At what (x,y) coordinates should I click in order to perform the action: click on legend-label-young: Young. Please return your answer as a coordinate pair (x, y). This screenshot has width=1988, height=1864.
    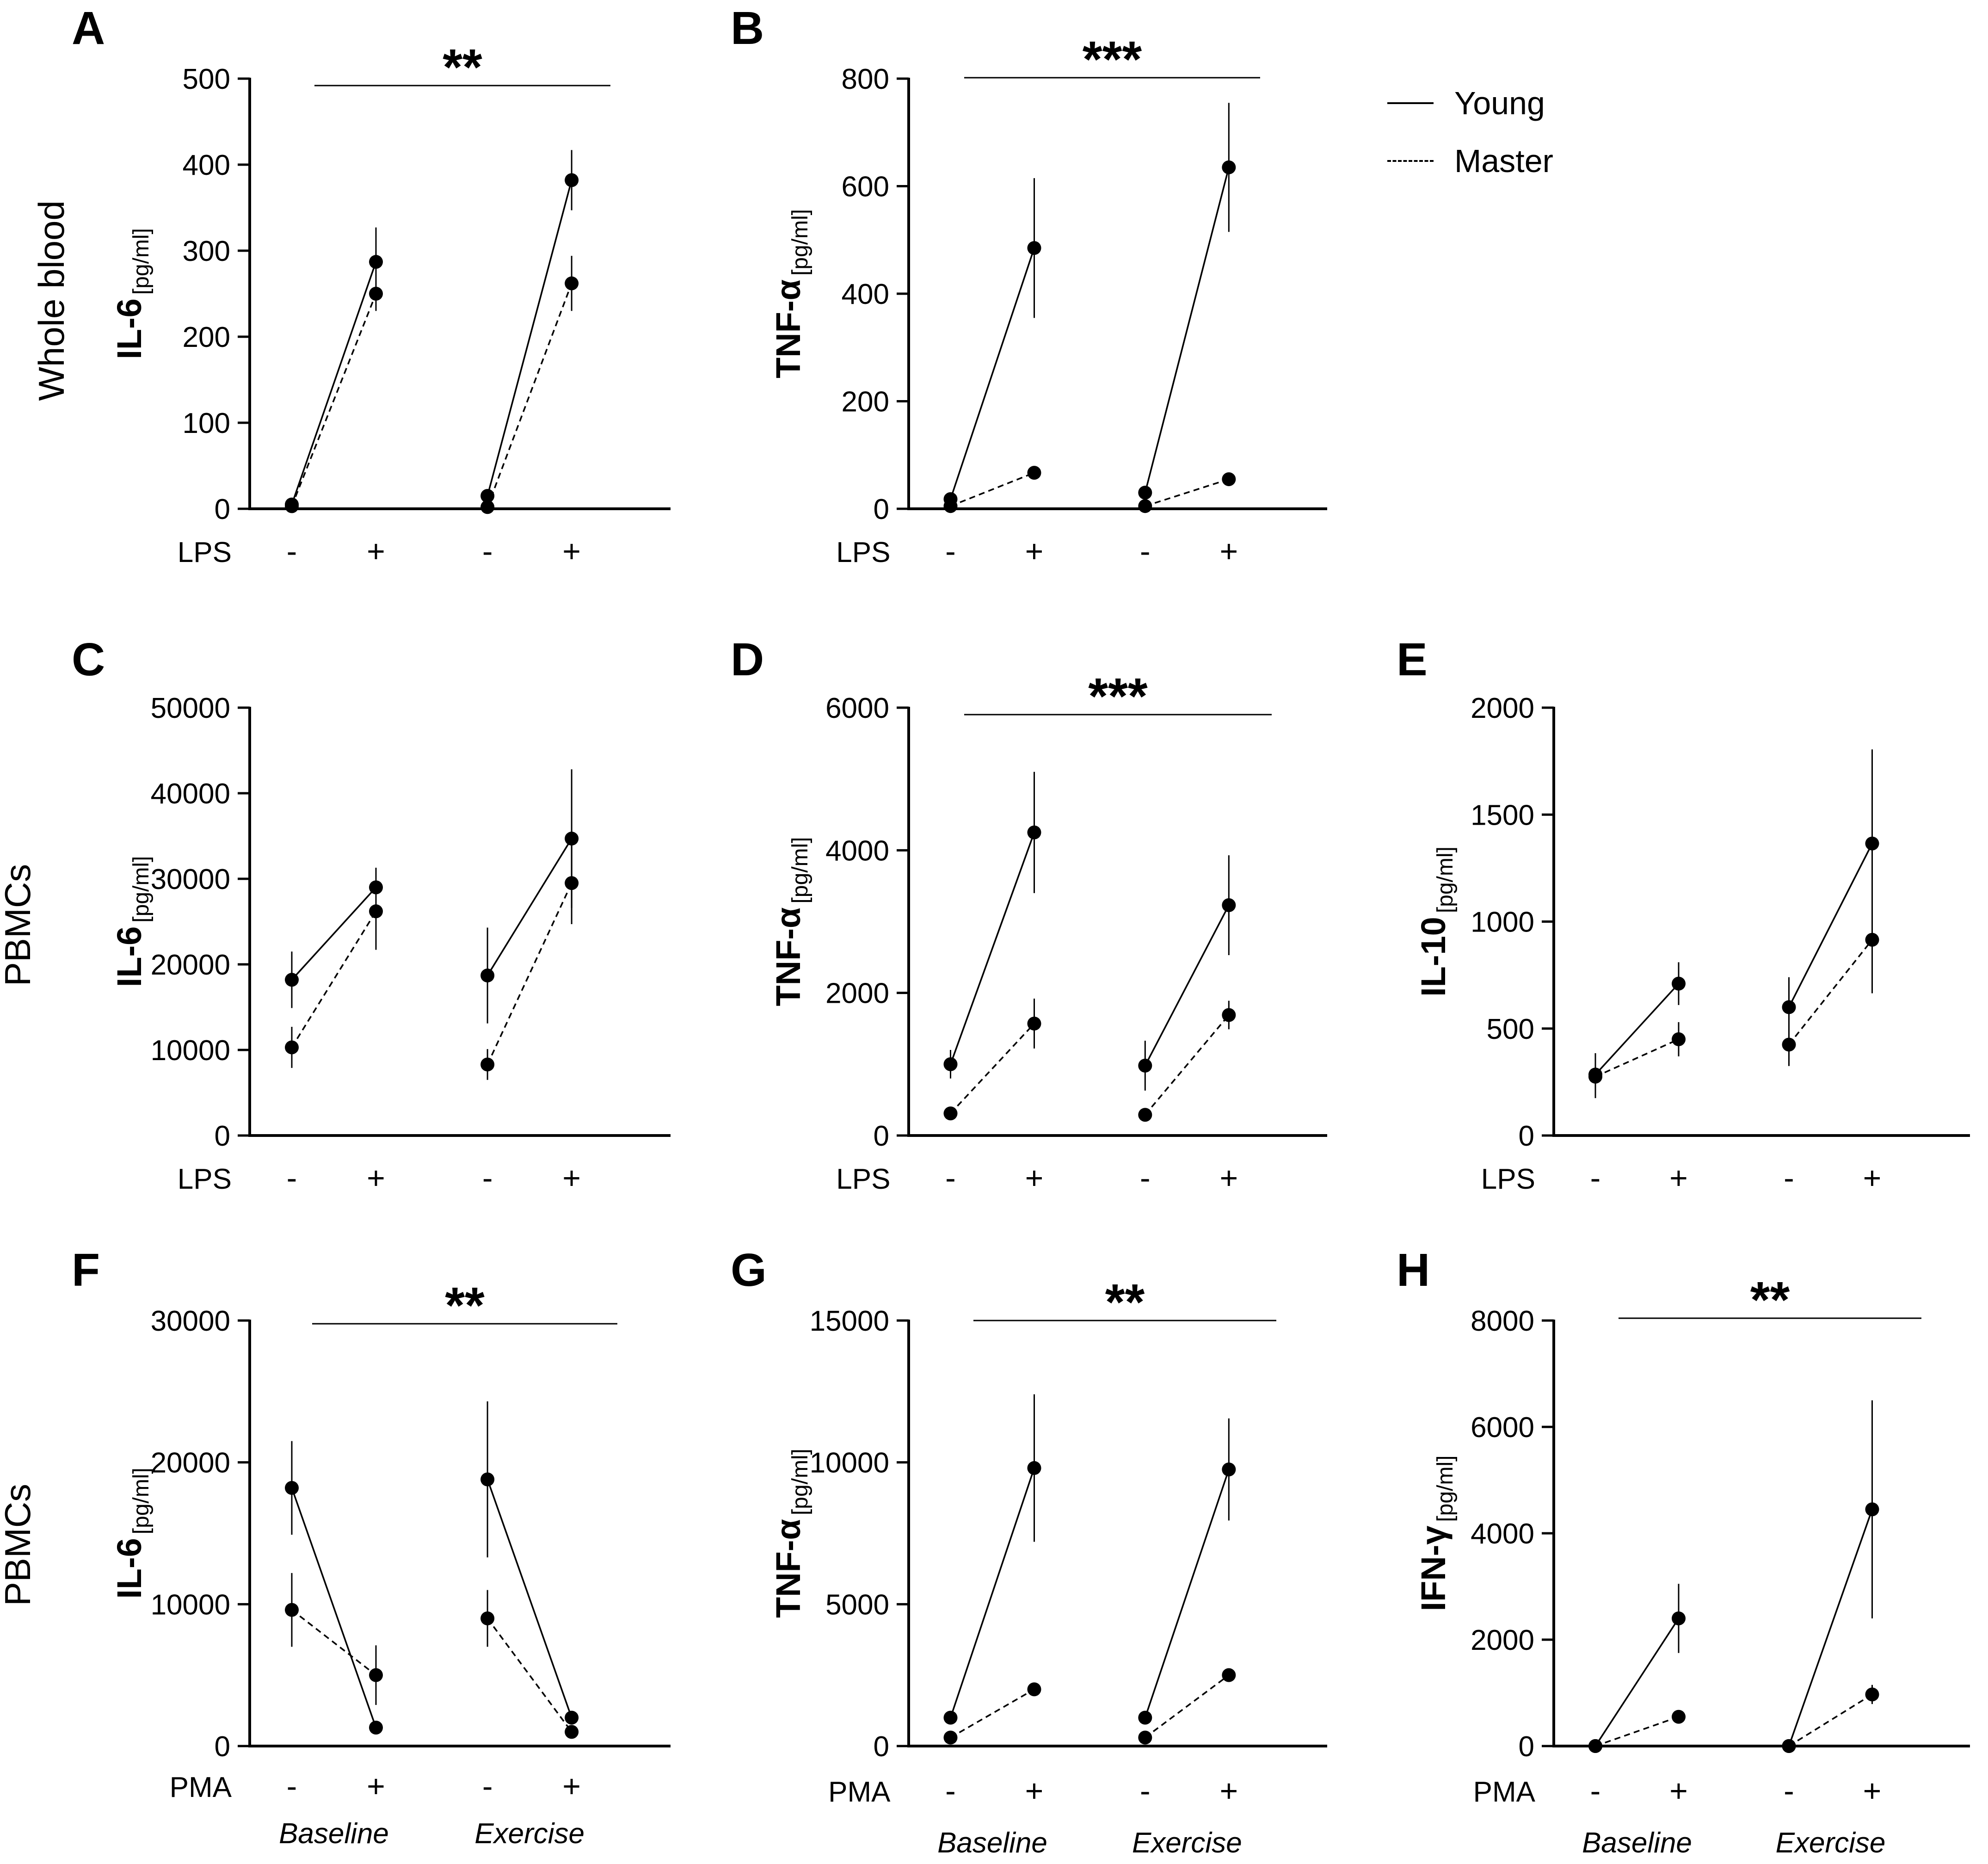
    Looking at the image, I should click on (1499, 103).